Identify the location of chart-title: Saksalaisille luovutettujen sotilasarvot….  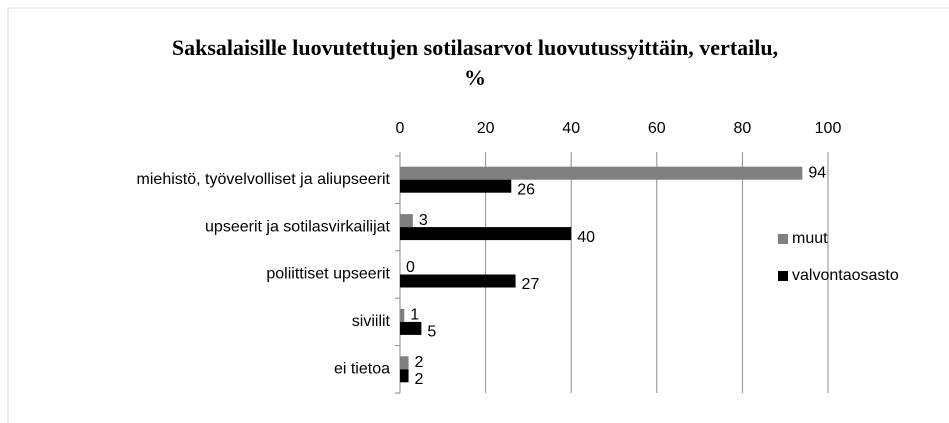
(475, 47).